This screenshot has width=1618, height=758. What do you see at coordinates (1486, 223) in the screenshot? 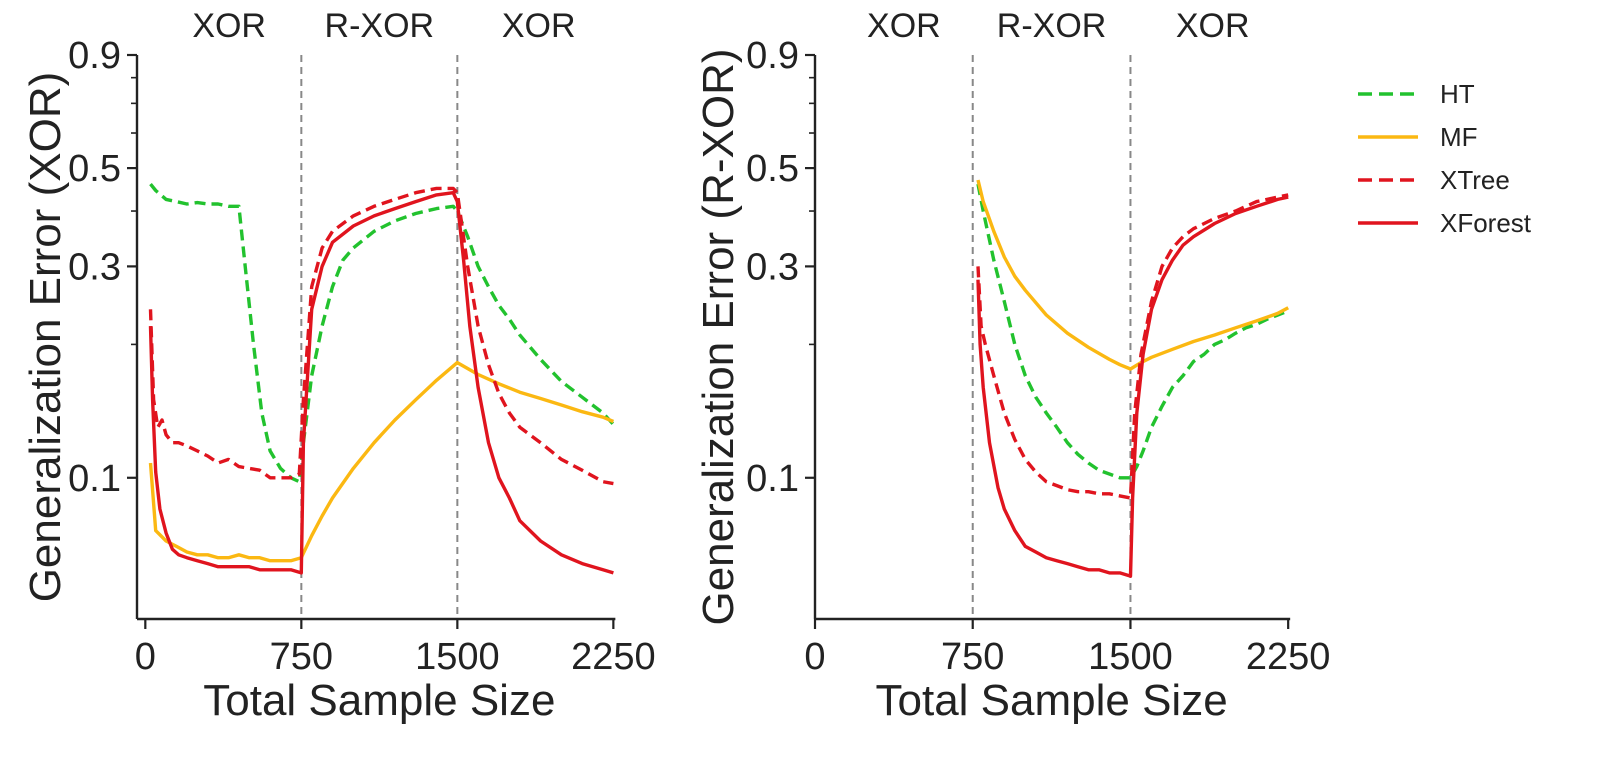
I see `legend-label-xforest: XForest` at bounding box center [1486, 223].